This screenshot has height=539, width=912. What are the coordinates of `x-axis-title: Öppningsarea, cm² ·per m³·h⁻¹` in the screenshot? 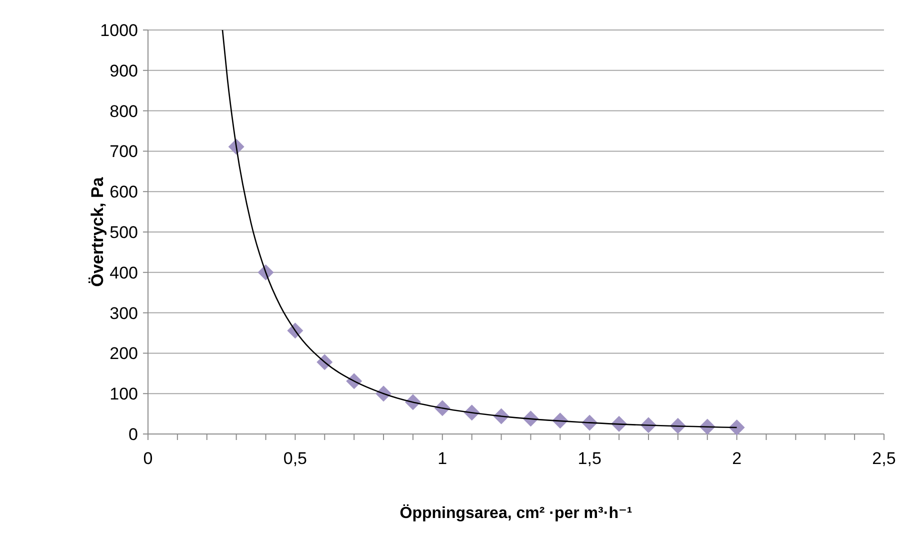 It's located at (516, 513).